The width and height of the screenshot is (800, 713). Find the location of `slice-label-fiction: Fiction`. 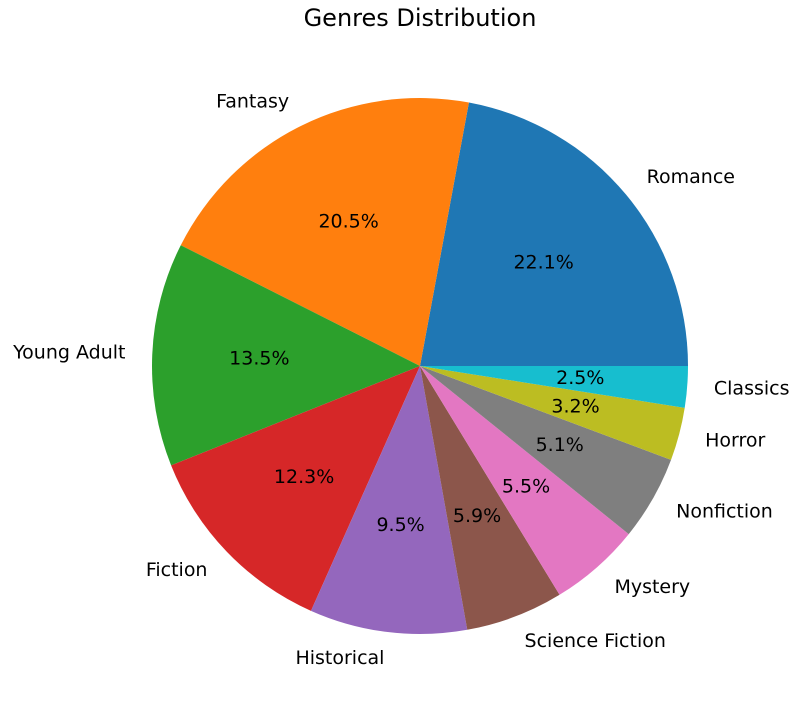

slice-label-fiction: Fiction is located at coordinates (177, 570).